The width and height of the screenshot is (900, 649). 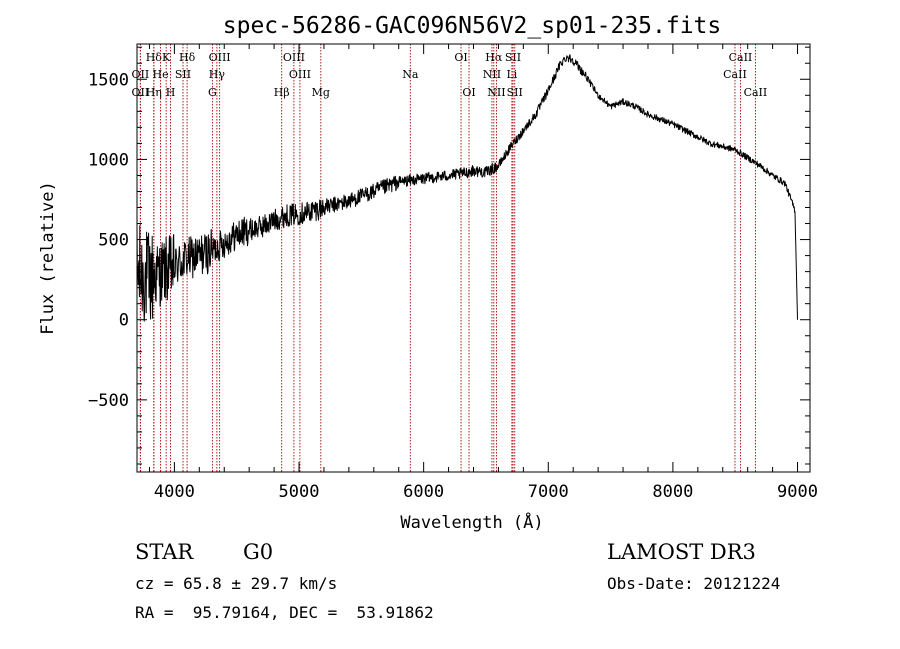 What do you see at coordinates (694, 583) in the screenshot?
I see `obs-date-readout: Obs-Date: 20121224` at bounding box center [694, 583].